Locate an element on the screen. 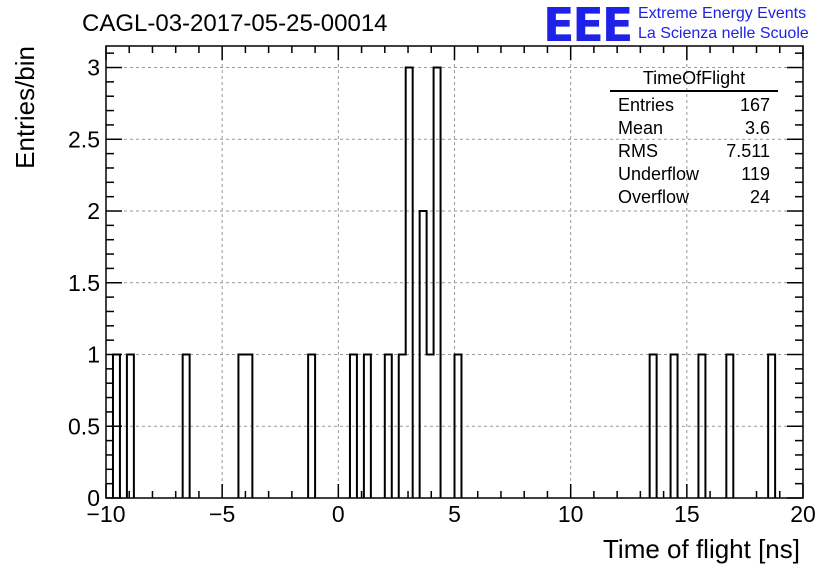 The image size is (836, 572). x-axis-label: Time of flight [ns] is located at coordinates (701, 549).